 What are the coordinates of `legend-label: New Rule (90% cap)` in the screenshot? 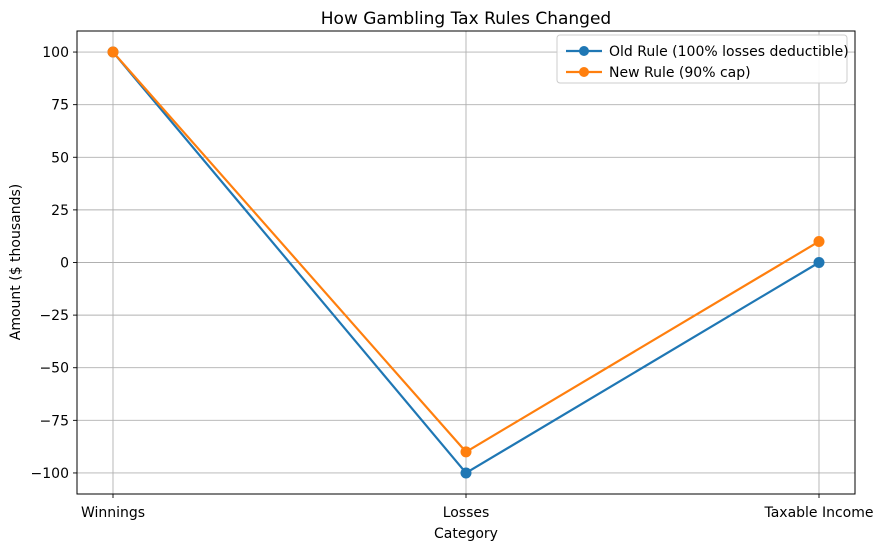 It's located at (680, 73).